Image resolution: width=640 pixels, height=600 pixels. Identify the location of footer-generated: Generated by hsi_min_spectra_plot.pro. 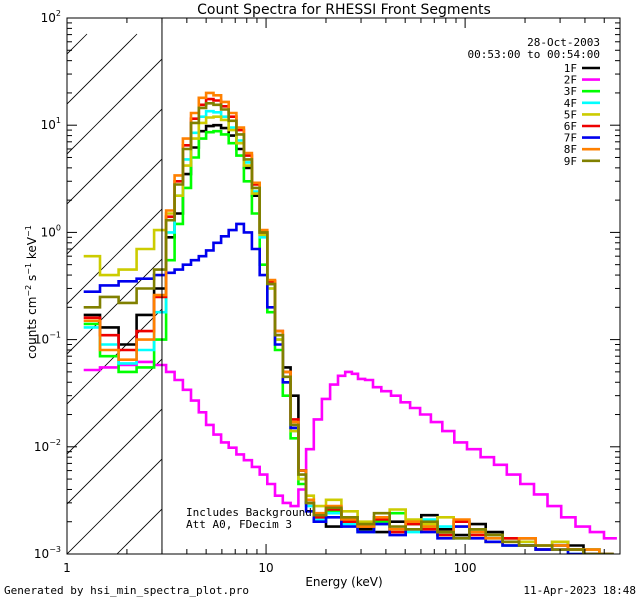
(126, 590).